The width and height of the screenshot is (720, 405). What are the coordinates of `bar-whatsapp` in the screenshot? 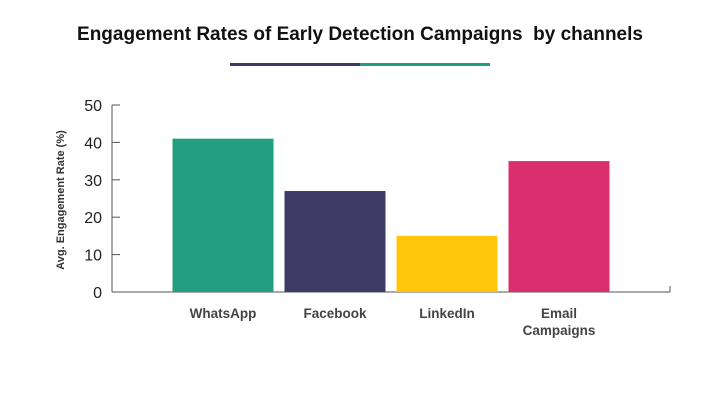 It's located at (223, 215).